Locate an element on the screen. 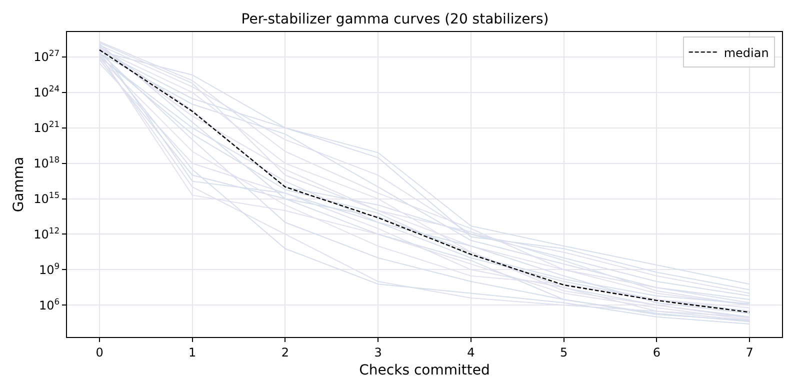 The height and width of the screenshot is (390, 790). y-tick-label: 10$^{12}$ is located at coordinates (47, 233).